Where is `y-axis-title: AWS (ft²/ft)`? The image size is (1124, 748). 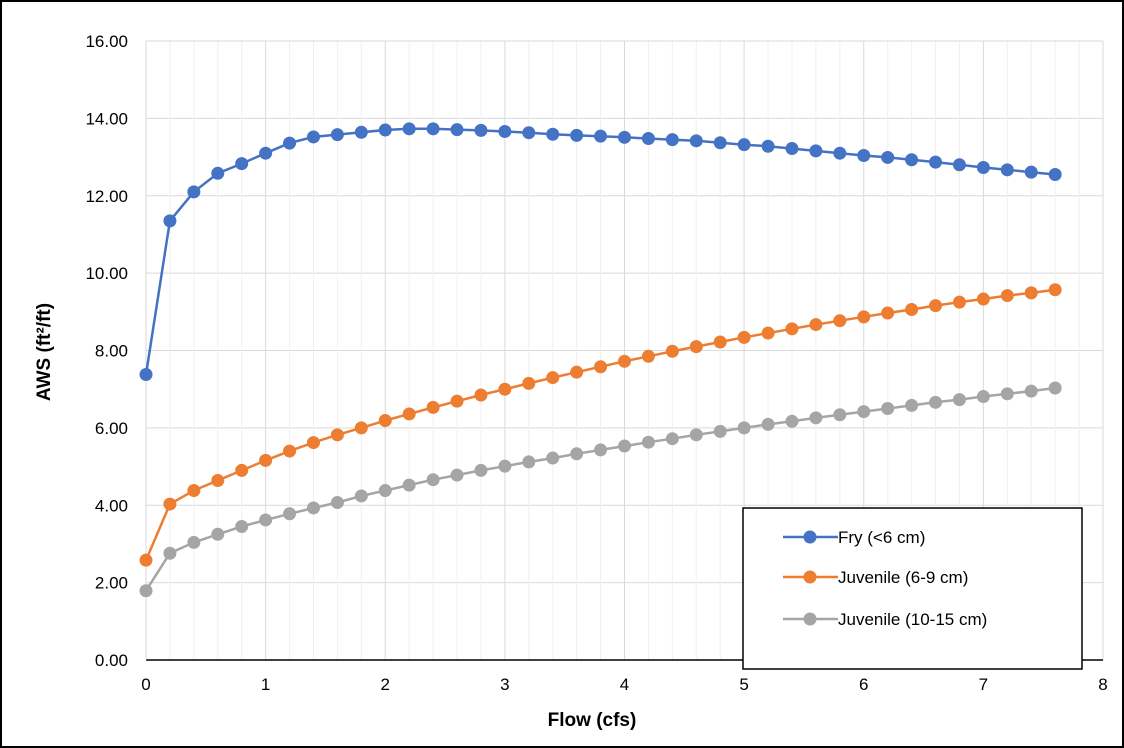 y-axis-title: AWS (ft²/ft) is located at coordinates (44, 352).